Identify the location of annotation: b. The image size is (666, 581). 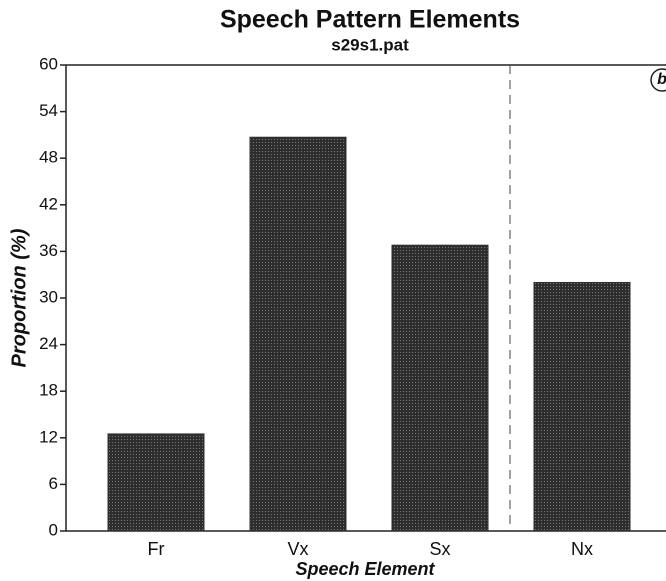
(661, 79).